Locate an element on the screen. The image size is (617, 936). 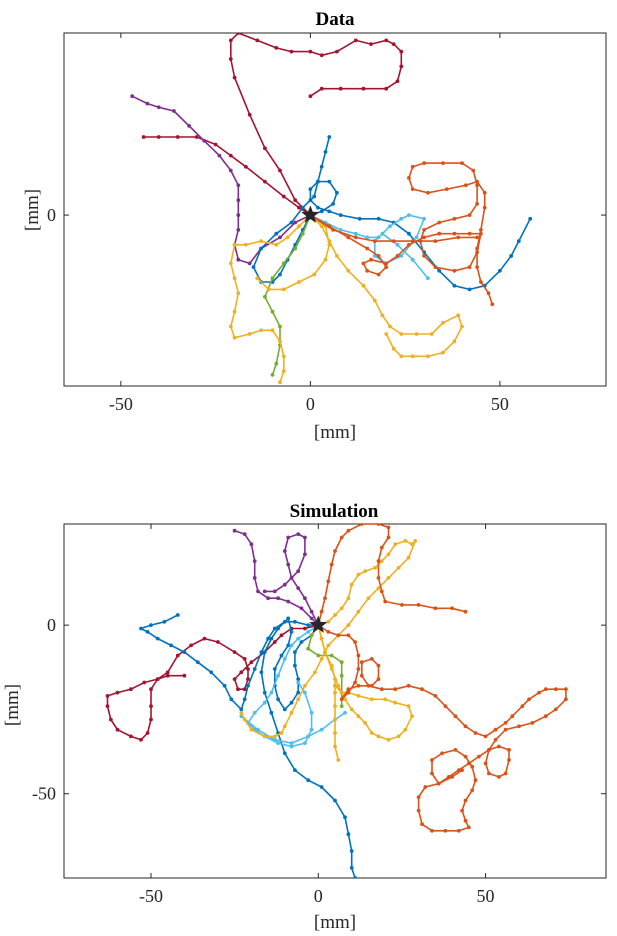
y-axis: 0 is located at coordinates (326, 215).